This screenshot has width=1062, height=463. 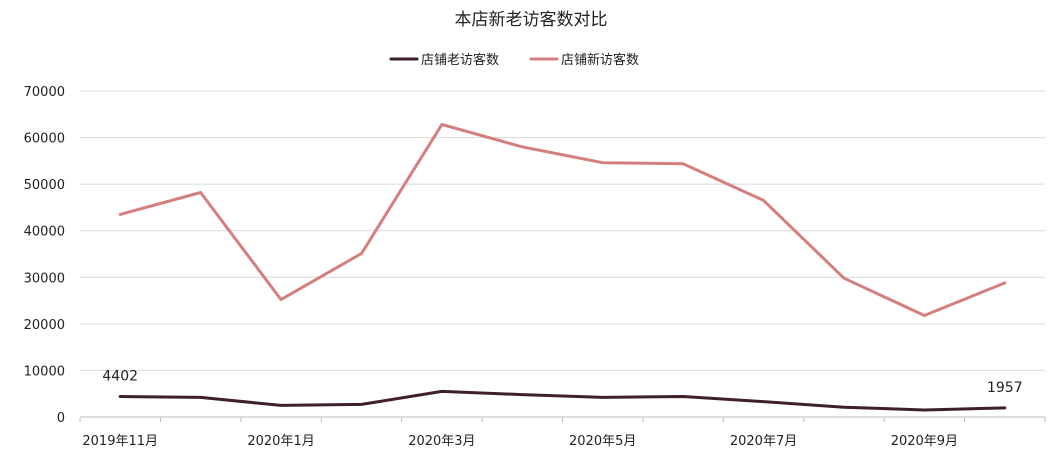 I want to click on x-tick-label: 2020年1月, so click(x=280, y=441).